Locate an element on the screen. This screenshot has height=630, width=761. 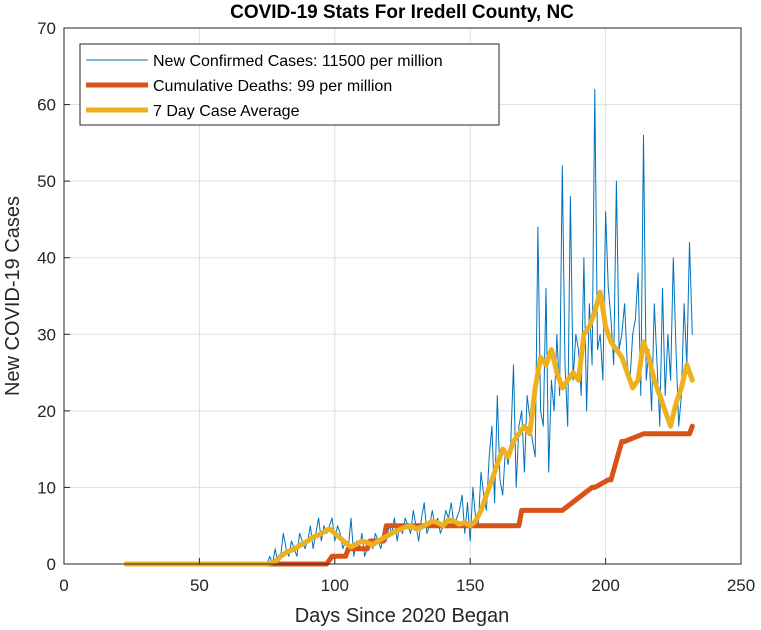
y-tick-label: 10 is located at coordinates (46, 487).